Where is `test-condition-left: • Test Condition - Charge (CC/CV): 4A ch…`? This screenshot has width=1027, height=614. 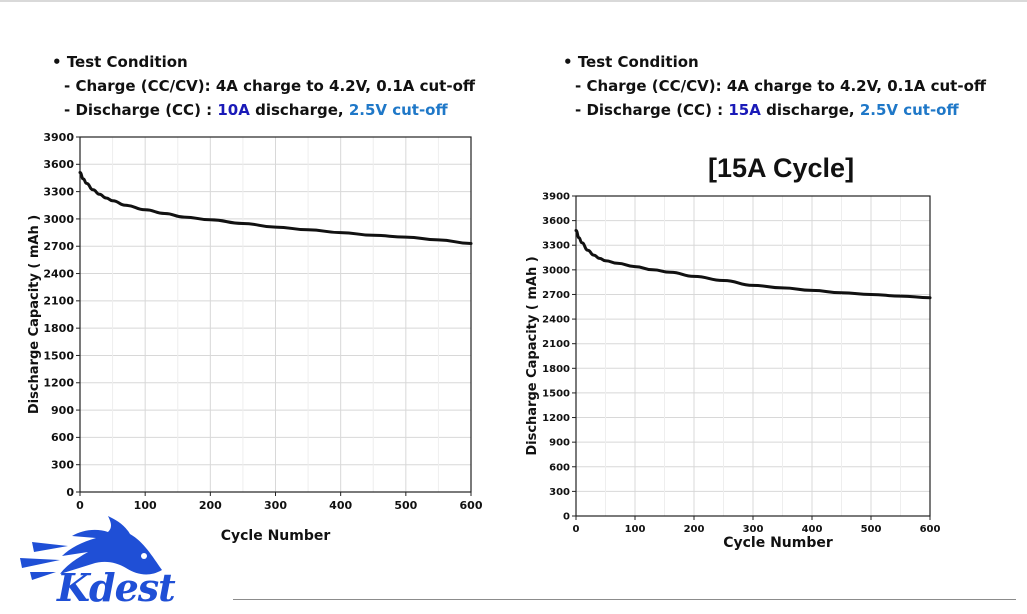
test-condition-left: • Test Condition - Charge (CC/CV): 4A ch… is located at coordinates (263, 86).